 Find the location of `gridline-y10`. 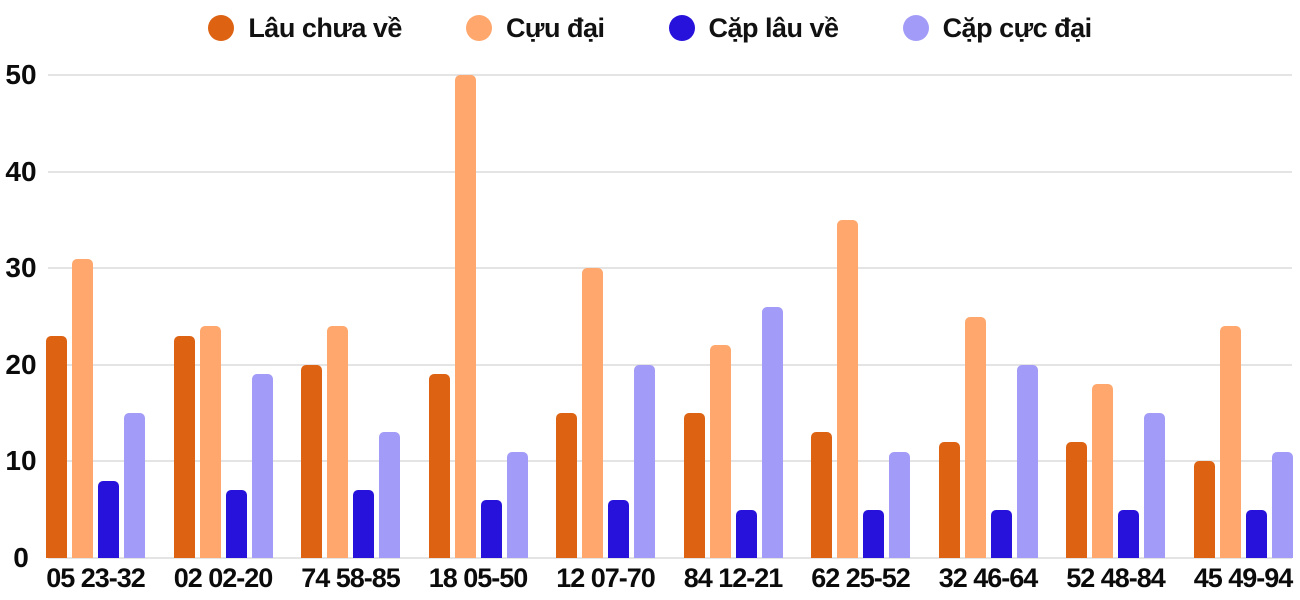

gridline-y10 is located at coordinates (670, 461).